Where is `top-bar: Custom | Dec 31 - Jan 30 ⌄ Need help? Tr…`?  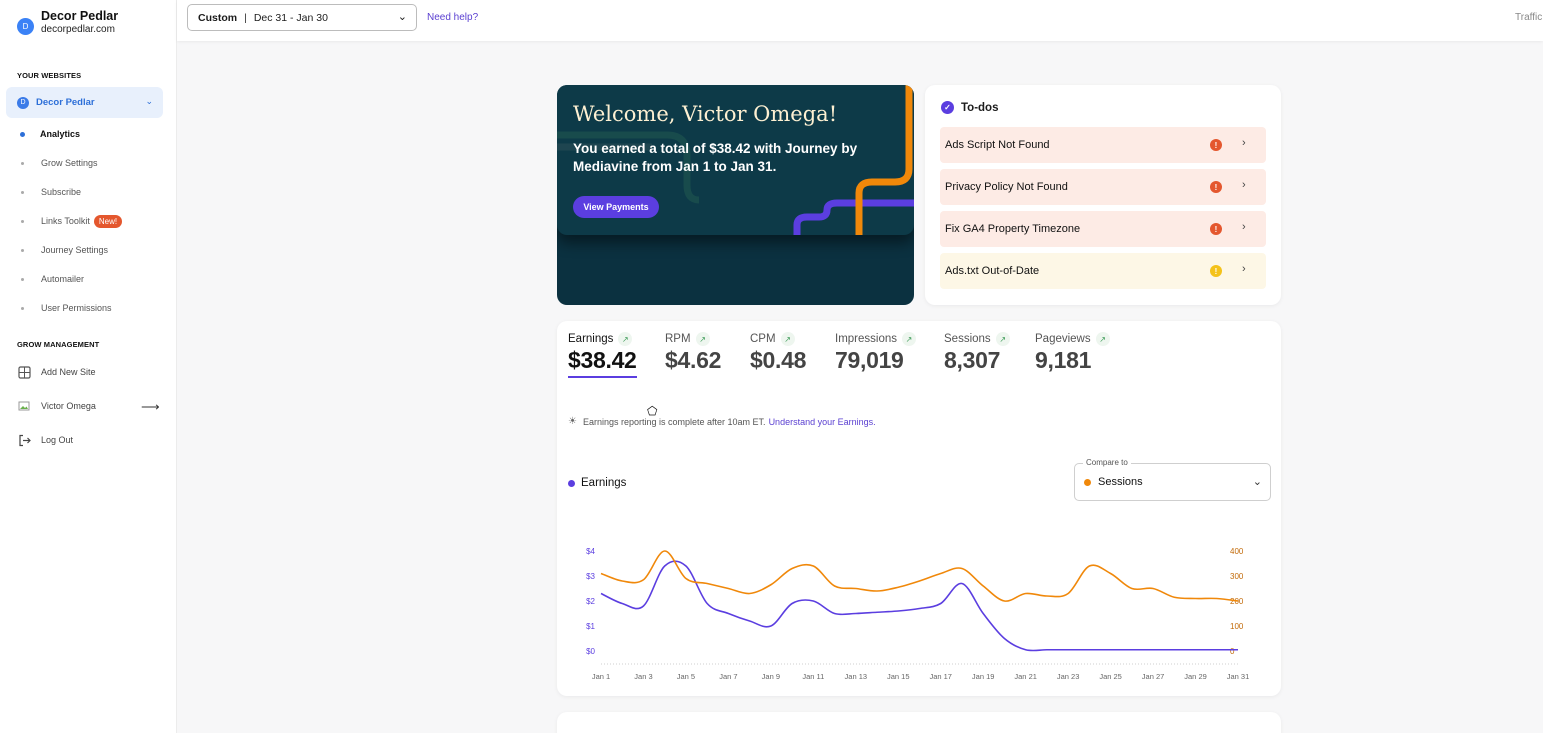
top-bar: Custom | Dec 31 - Jan 30 ⌄ Need help? Tr… is located at coordinates (860, 20).